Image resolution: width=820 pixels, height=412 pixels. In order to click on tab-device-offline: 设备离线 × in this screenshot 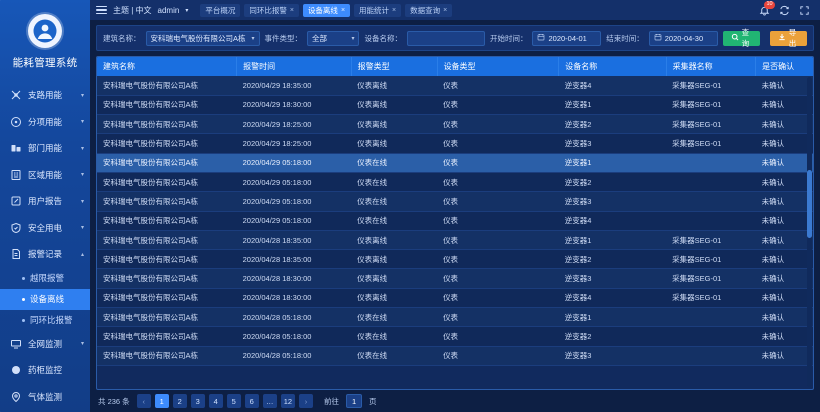, I will do `click(326, 10)`.